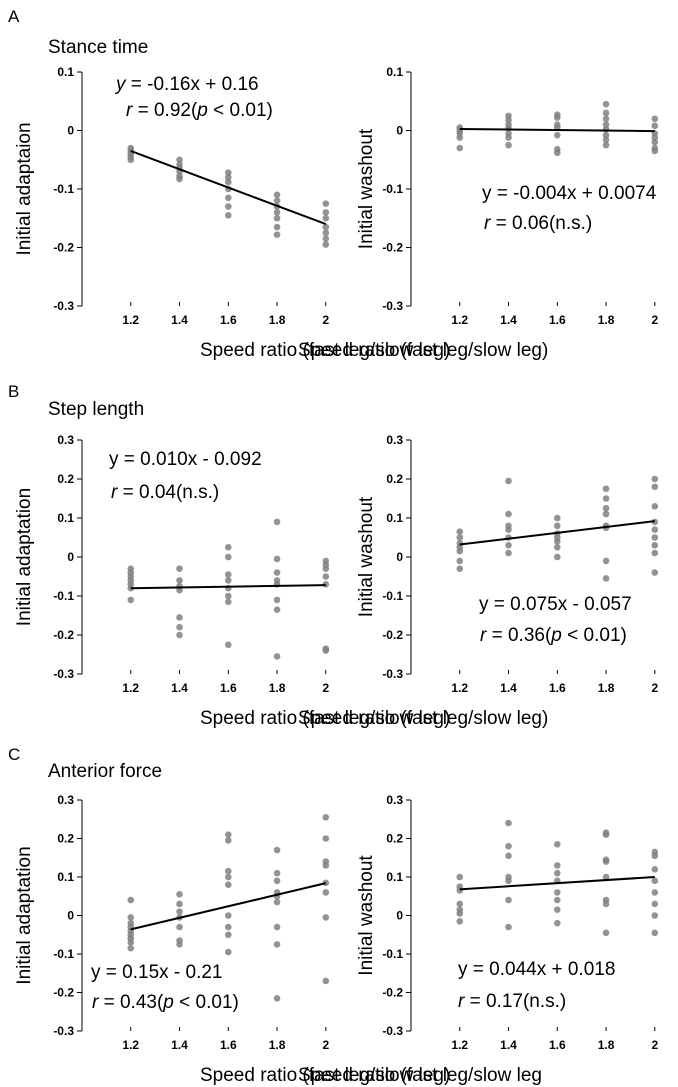 The image size is (678, 1087). What do you see at coordinates (228, 1045) in the screenshot?
I see `x-tick-label: 1.6` at bounding box center [228, 1045].